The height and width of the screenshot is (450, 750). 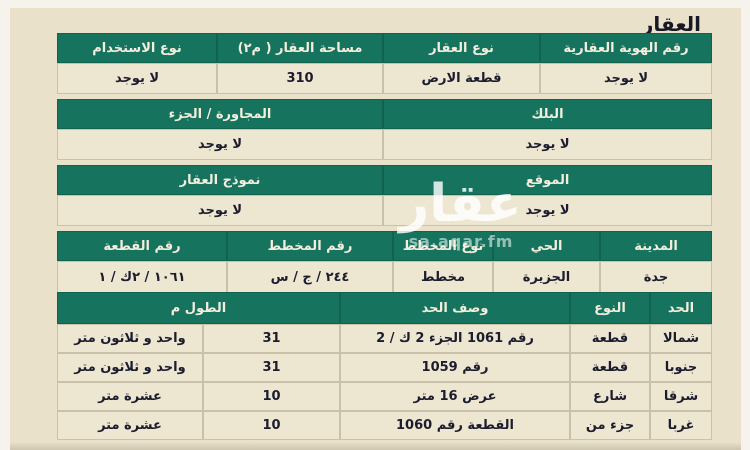 What do you see at coordinates (455, 367) in the screenshot?
I see `cell-boundary-desc: رقم 1059` at bounding box center [455, 367].